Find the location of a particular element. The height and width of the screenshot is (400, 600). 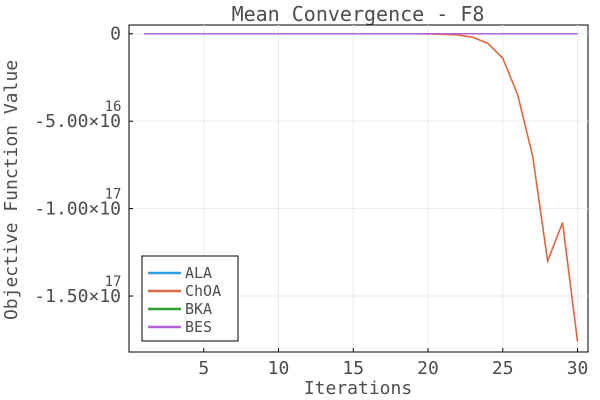

y-tick-label: -5.00×10 is located at coordinates (77, 121).